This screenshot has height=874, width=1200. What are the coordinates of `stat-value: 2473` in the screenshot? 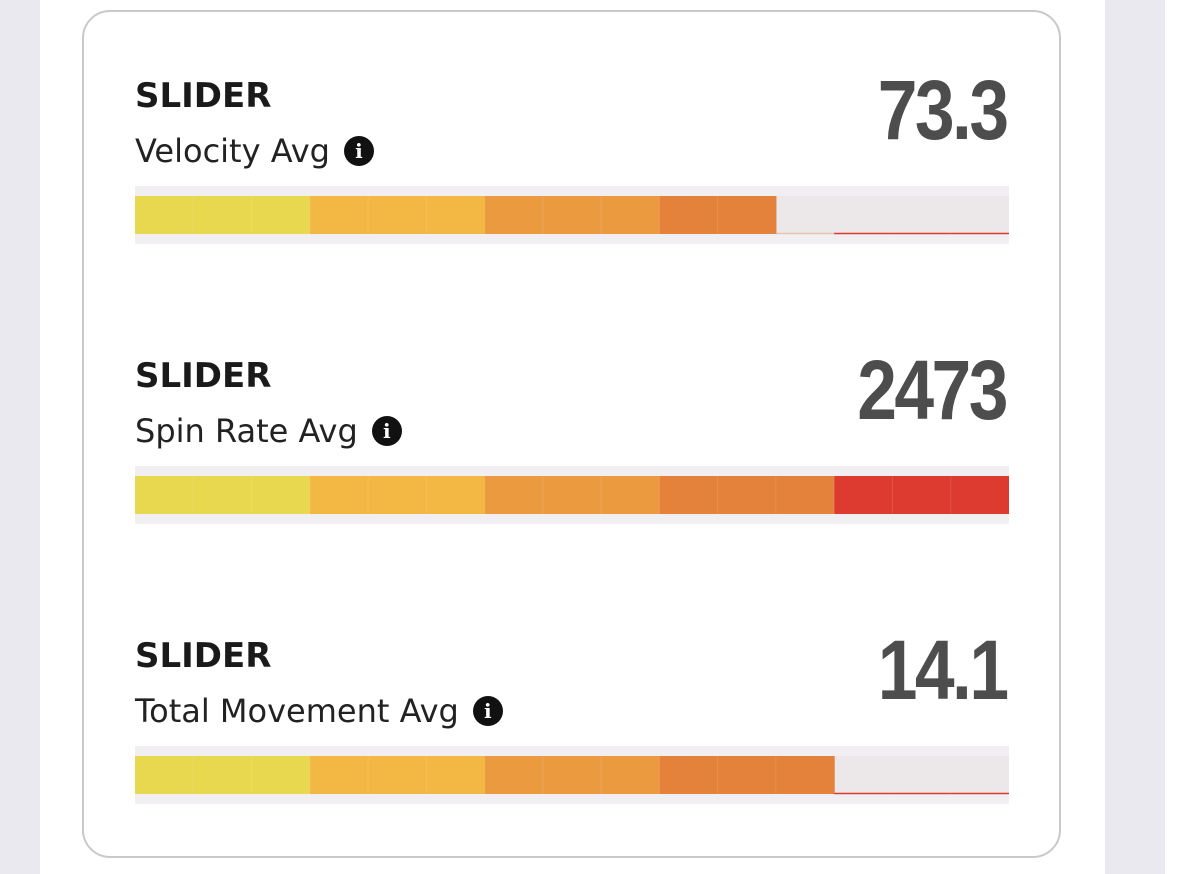 It's located at (932, 390).